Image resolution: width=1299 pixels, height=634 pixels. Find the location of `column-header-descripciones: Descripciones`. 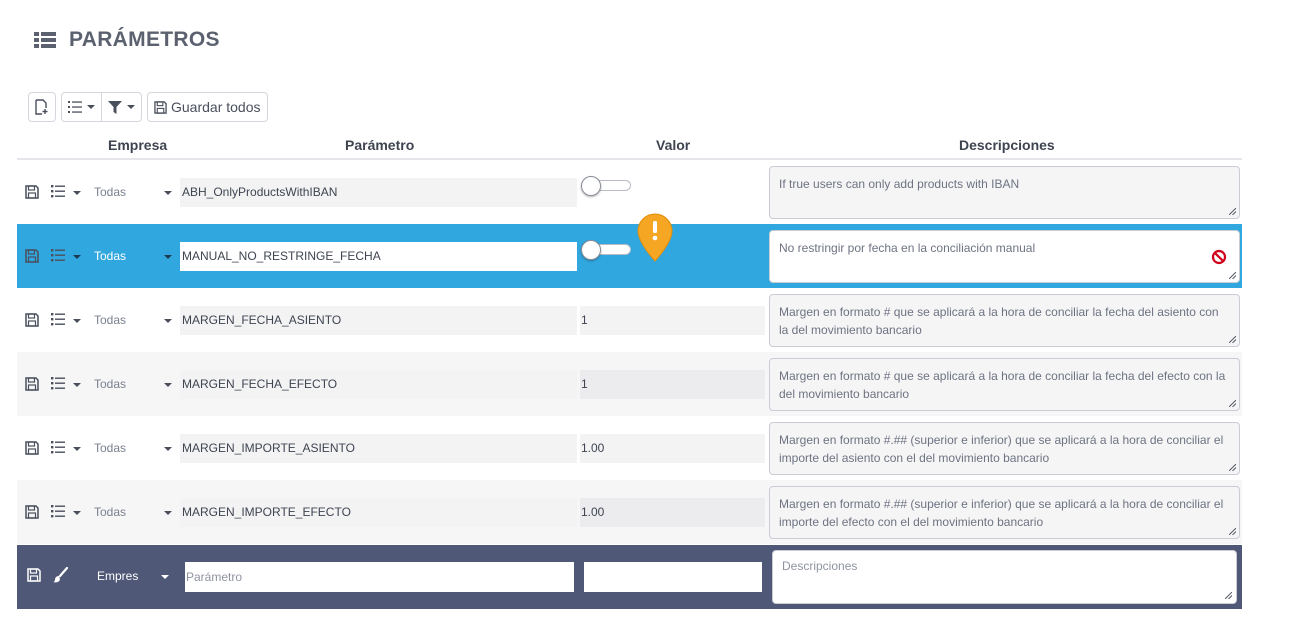

column-header-descripciones: Descripciones is located at coordinates (1007, 145).